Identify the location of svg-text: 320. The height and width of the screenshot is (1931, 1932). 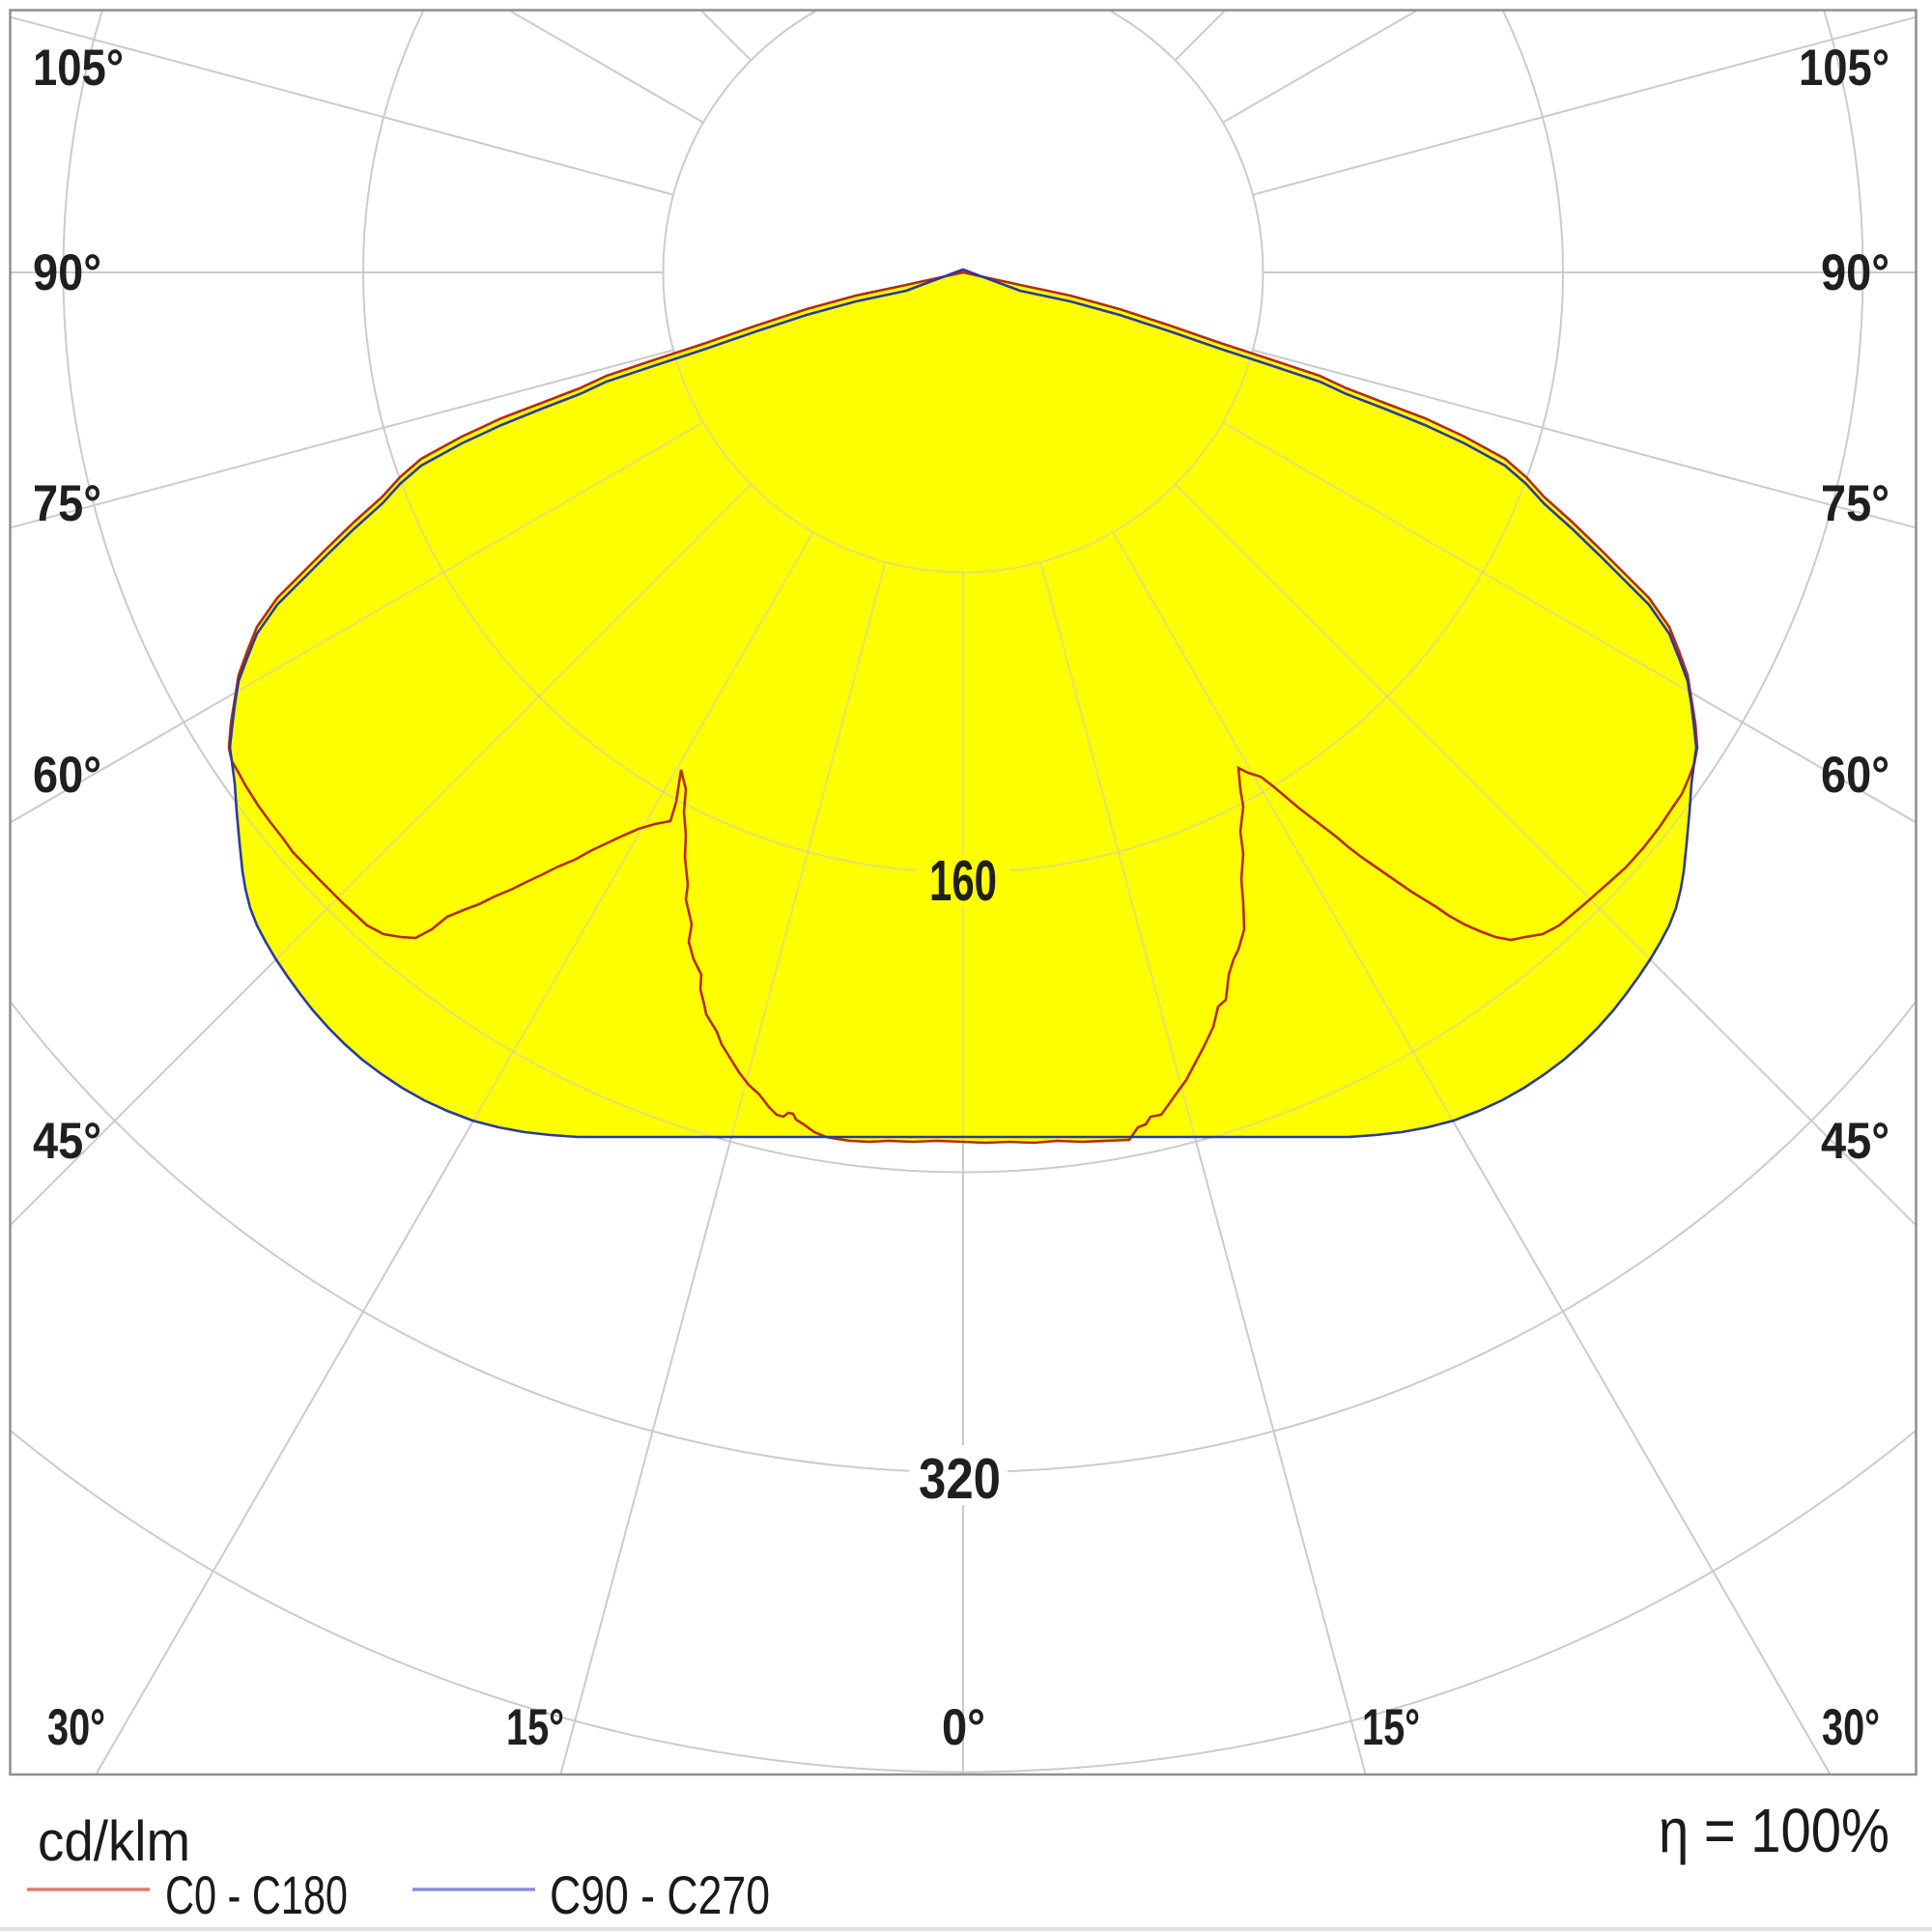
(960, 1479).